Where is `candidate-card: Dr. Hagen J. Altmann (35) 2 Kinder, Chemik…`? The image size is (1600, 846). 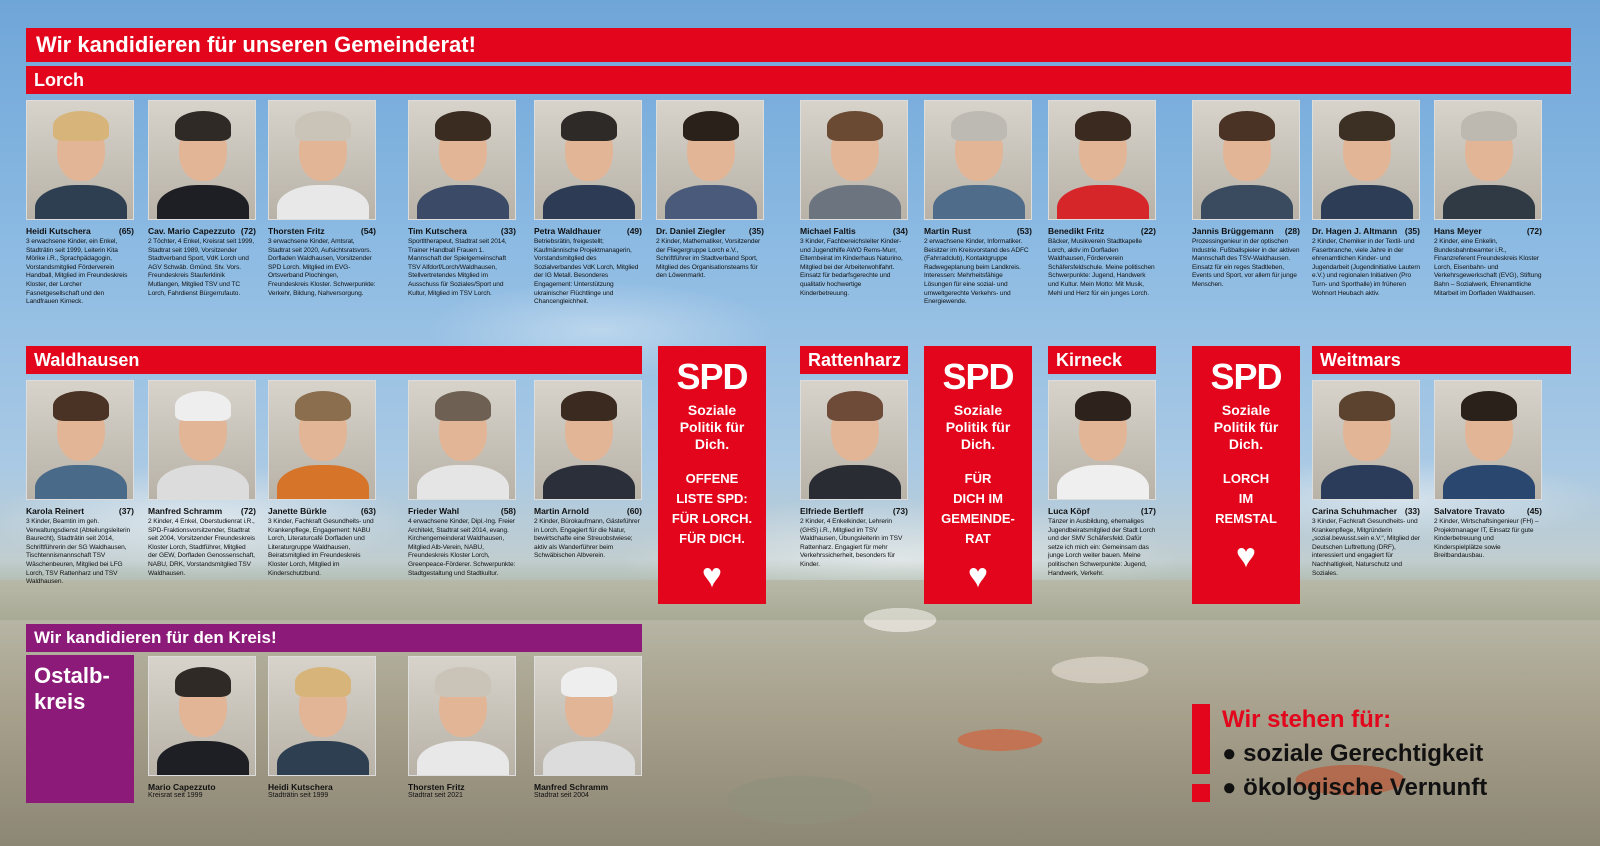
candidate-card: Dr. Hagen J. Altmann (35) 2 Kinder, Chemik… is located at coordinates (1366, 199).